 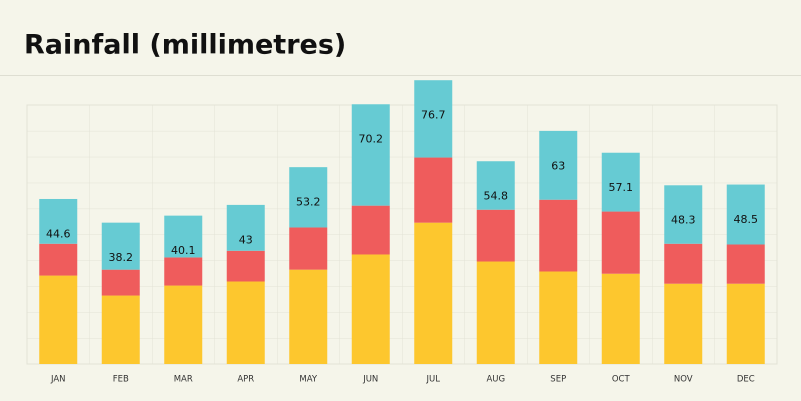 I want to click on total-label: 53.2, so click(x=308, y=202).